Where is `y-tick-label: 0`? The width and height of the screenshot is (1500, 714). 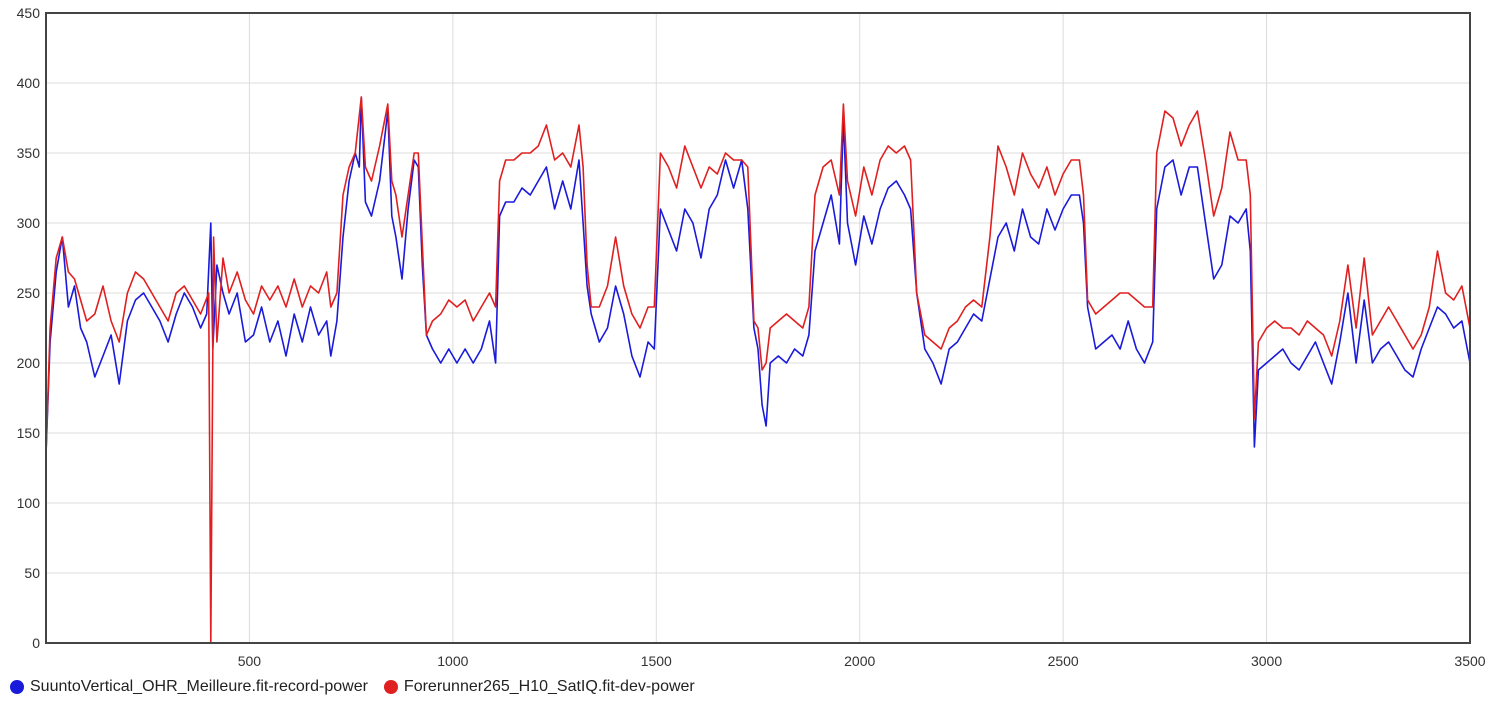 y-tick-label: 0 is located at coordinates (36, 643).